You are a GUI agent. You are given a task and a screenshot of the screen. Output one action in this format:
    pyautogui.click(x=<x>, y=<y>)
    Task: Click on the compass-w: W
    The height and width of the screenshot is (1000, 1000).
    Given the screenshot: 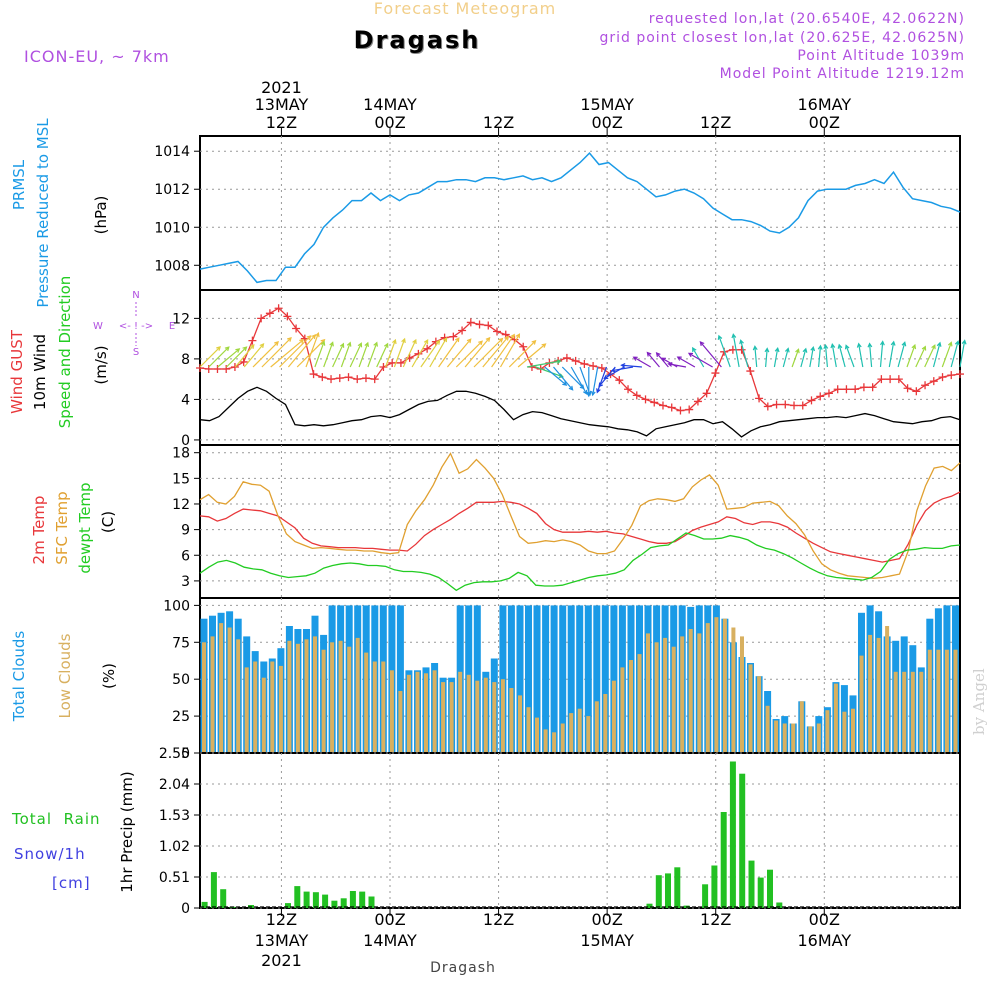 What is the action you would take?
    pyautogui.click(x=98, y=326)
    